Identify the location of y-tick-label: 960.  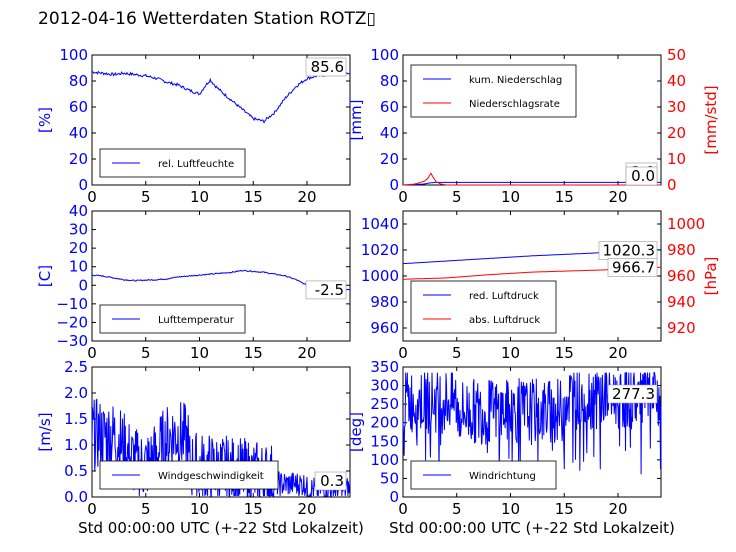
(384, 328).